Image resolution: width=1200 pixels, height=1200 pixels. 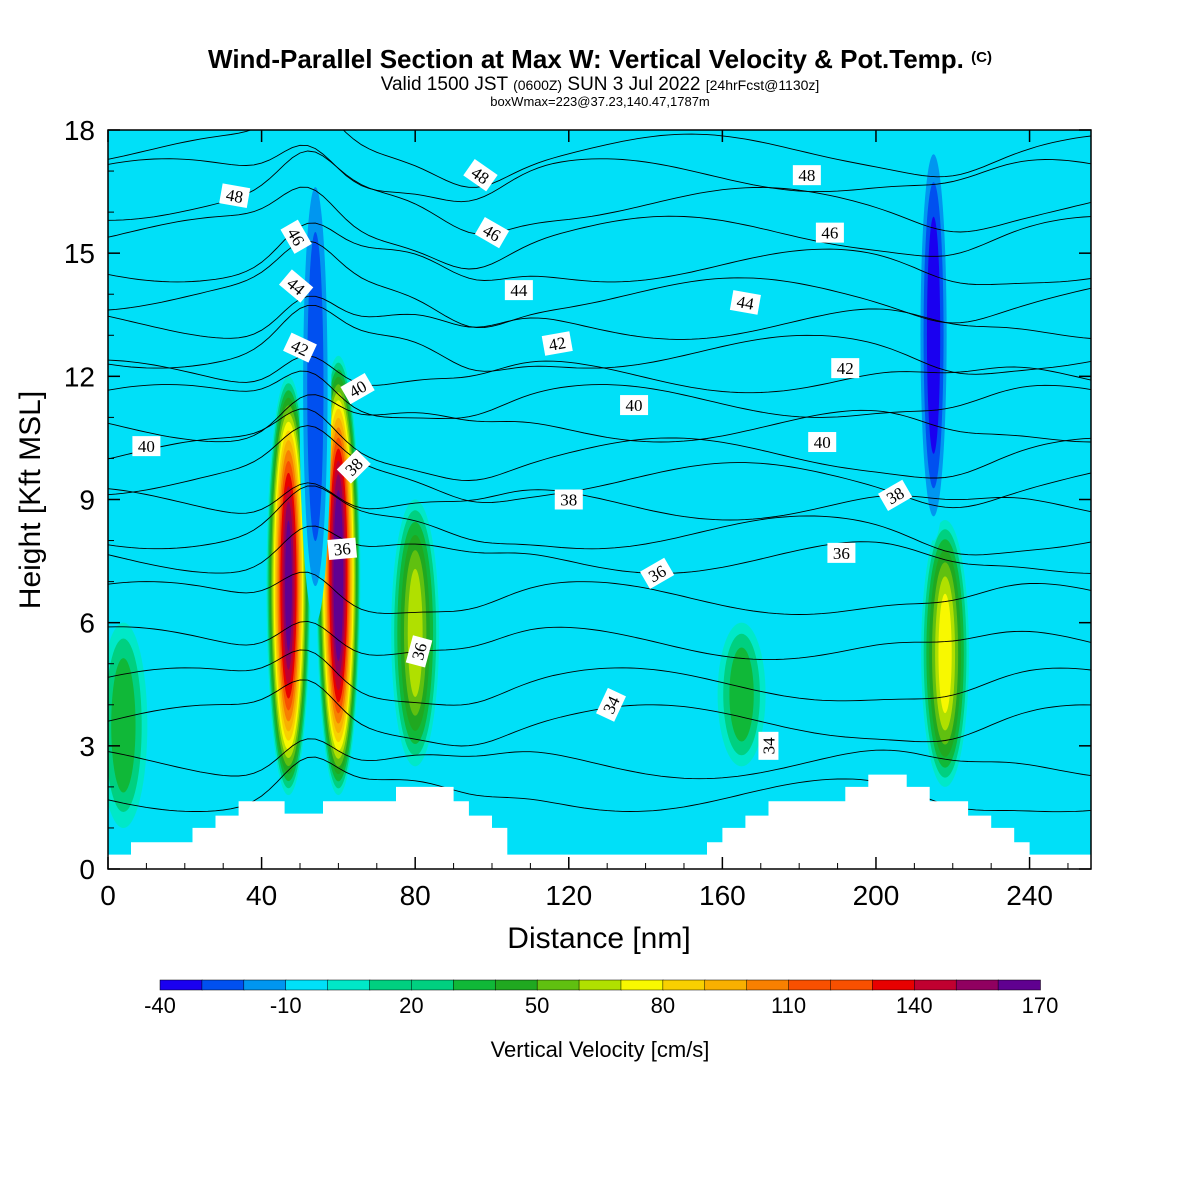 What do you see at coordinates (537, 1005) in the screenshot?
I see `colorbar-tick-label: 50` at bounding box center [537, 1005].